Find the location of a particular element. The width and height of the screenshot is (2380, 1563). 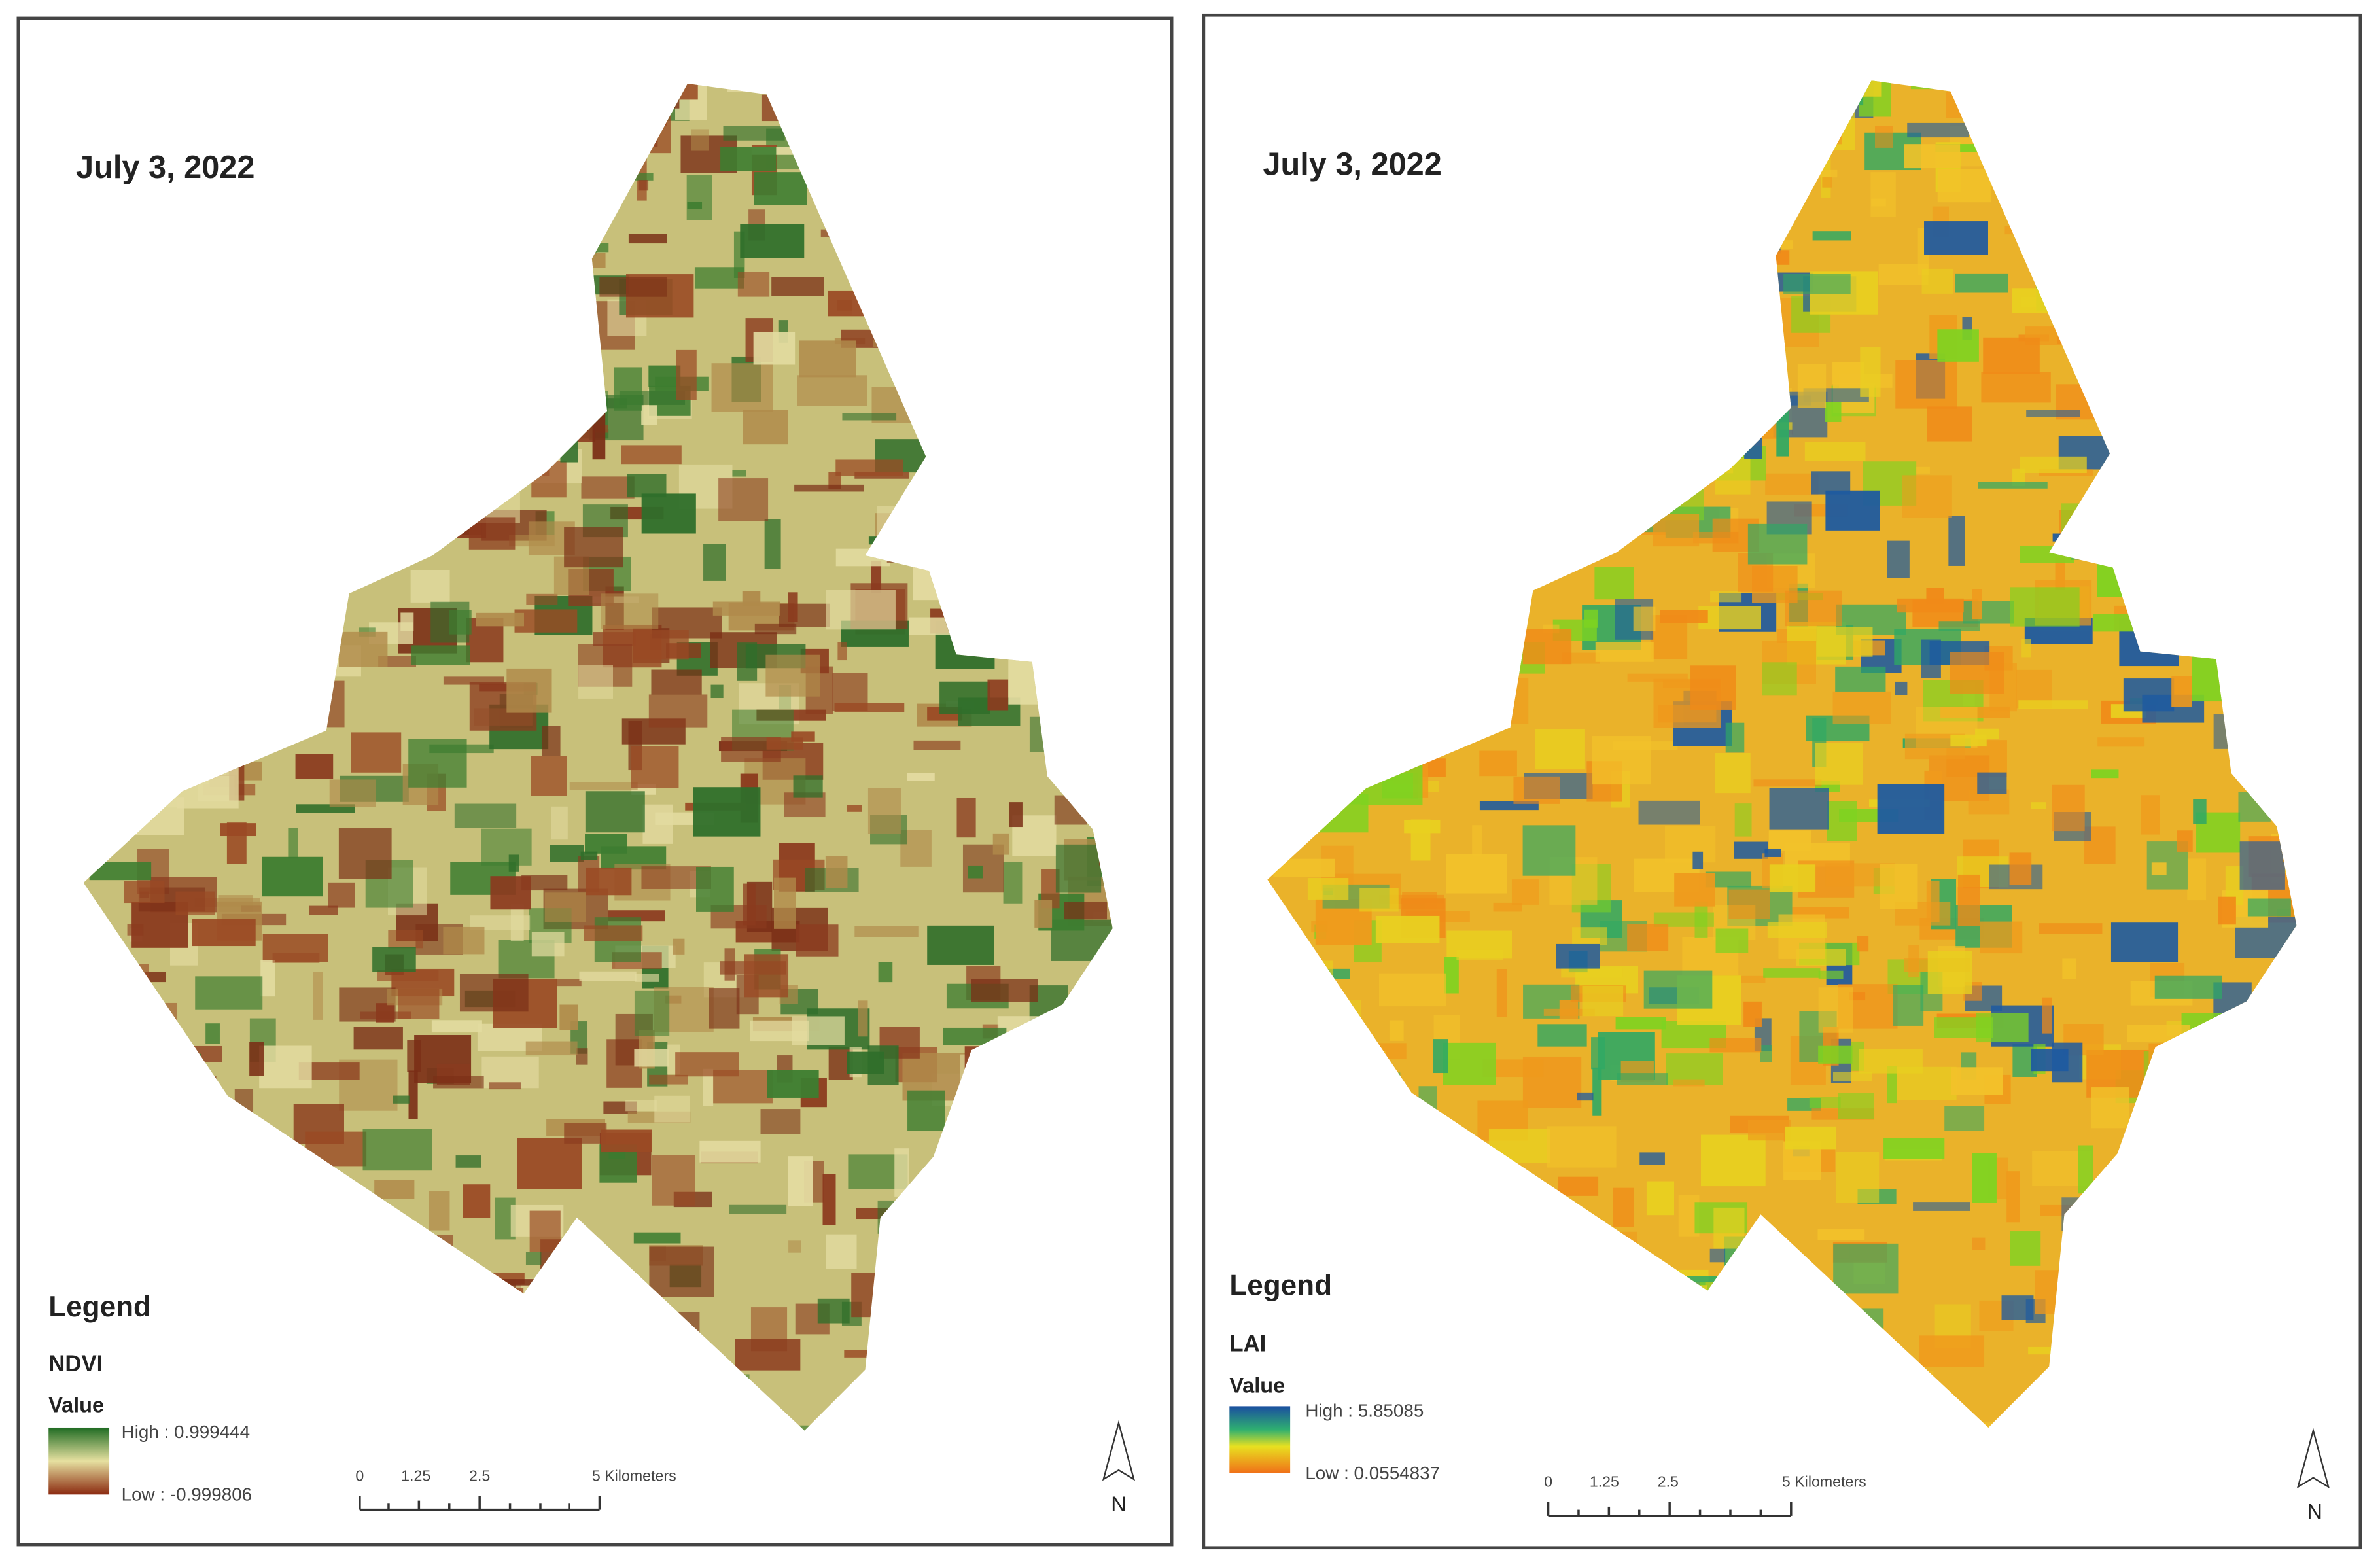

north-arrow is located at coordinates (2313, 1459).